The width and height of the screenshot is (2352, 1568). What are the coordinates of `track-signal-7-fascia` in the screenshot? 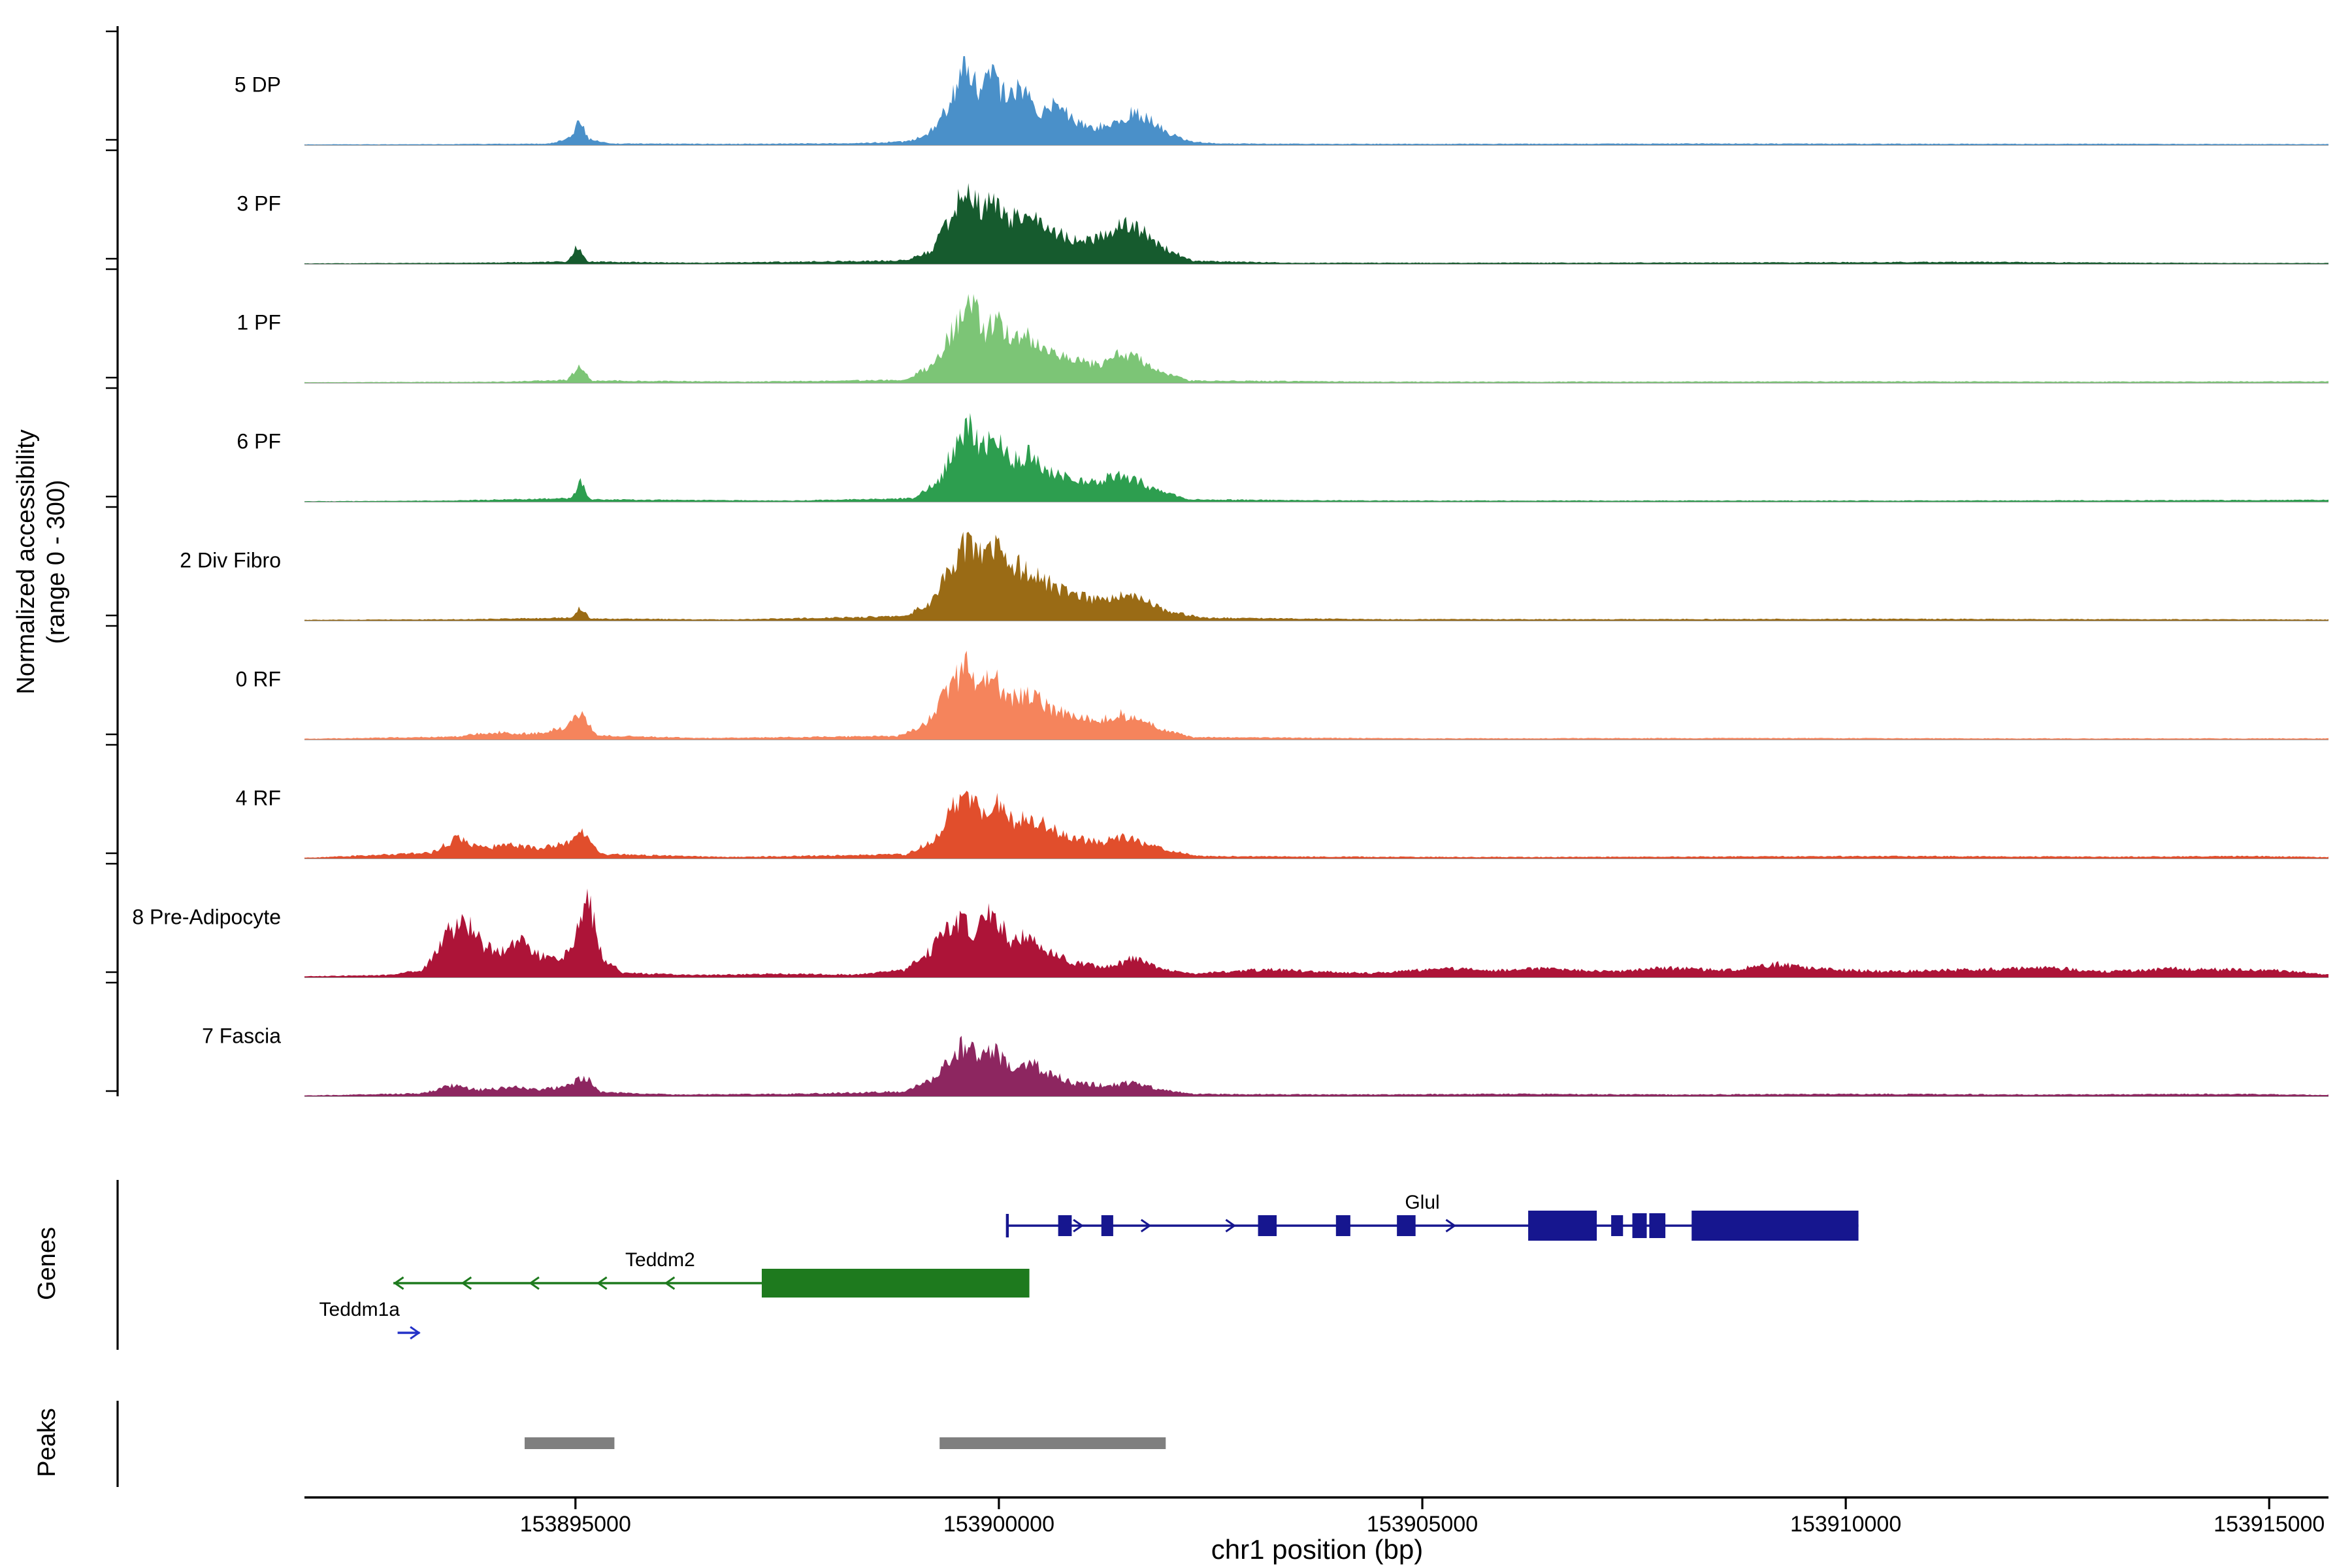 It's located at (1316, 1066).